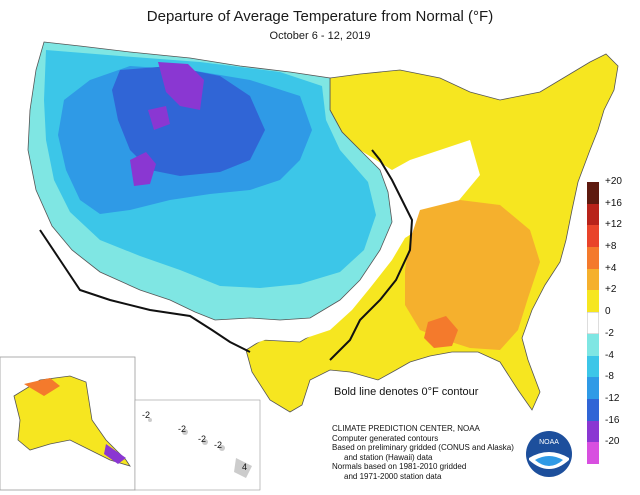 The height and width of the screenshot is (495, 640). I want to click on alaska-warm-spot, so click(42, 387).